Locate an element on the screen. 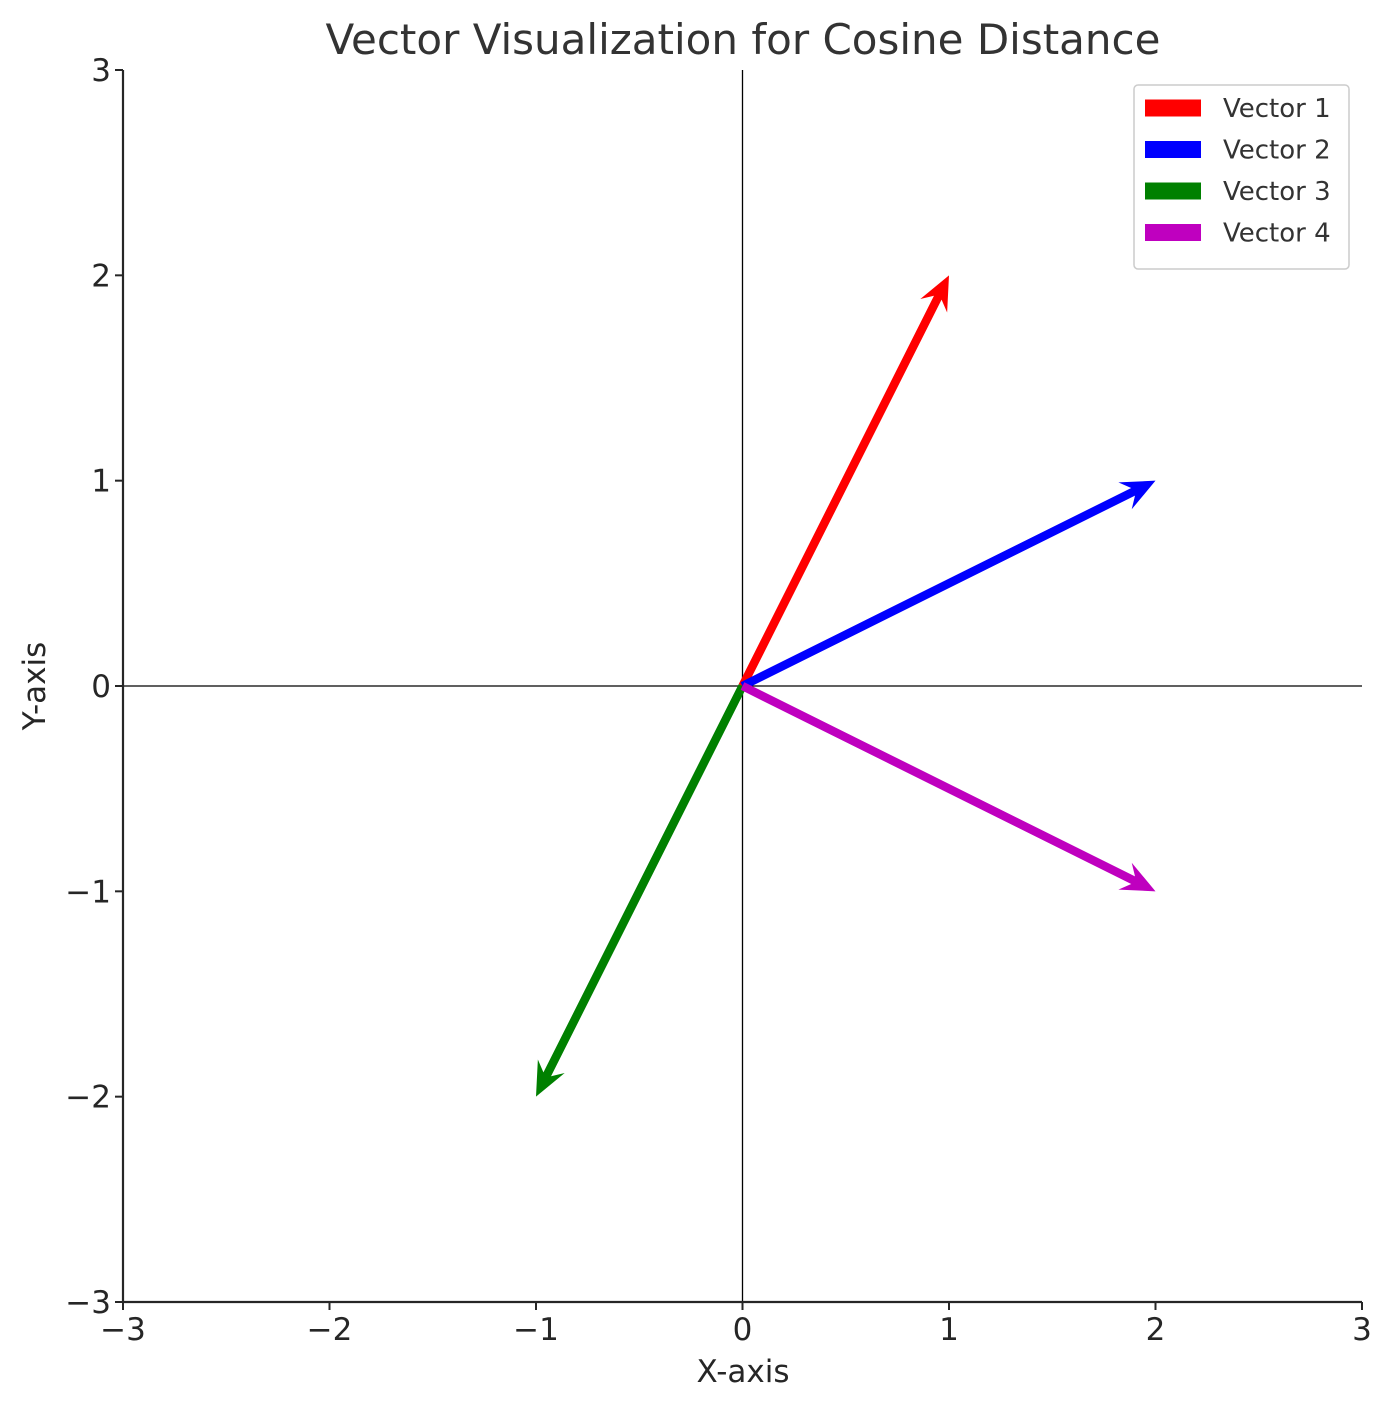 The image size is (1393, 1409). x-tick-label: −1 is located at coordinates (536, 1330).